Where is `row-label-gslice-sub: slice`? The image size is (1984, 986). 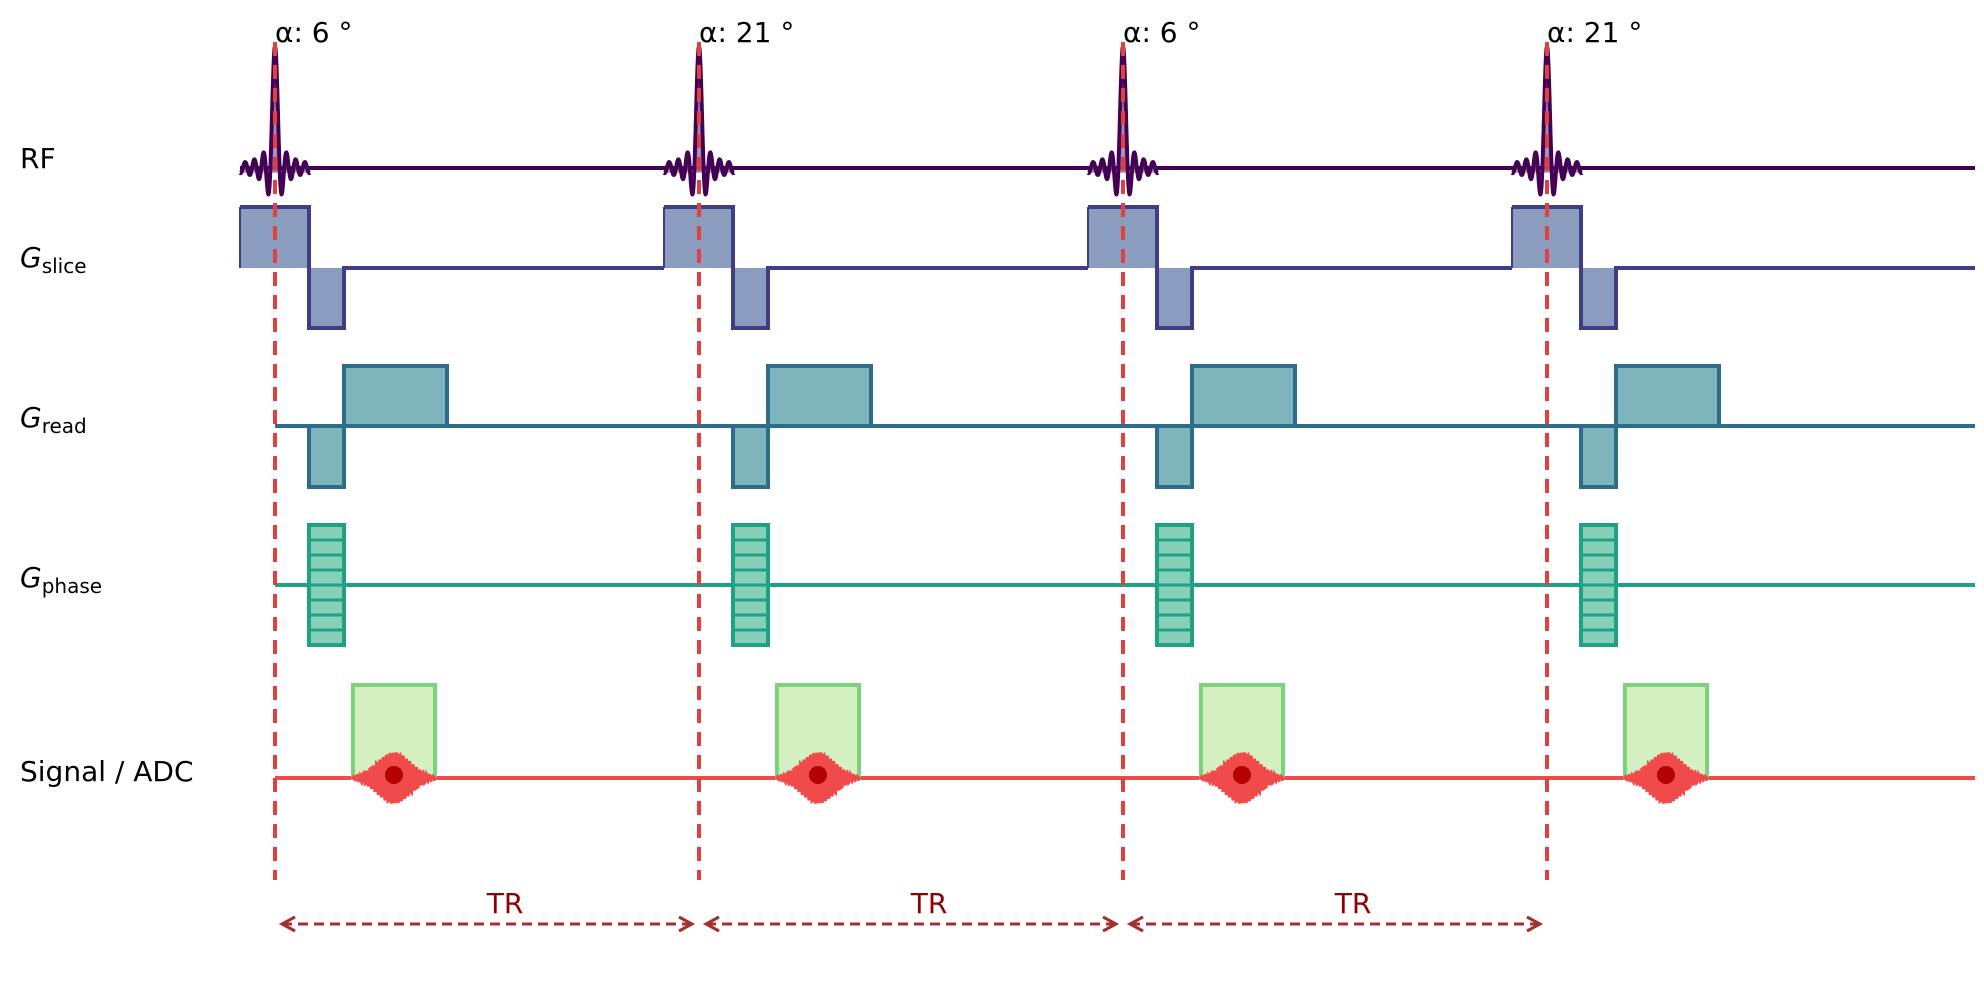 row-label-gslice-sub: slice is located at coordinates (64, 266).